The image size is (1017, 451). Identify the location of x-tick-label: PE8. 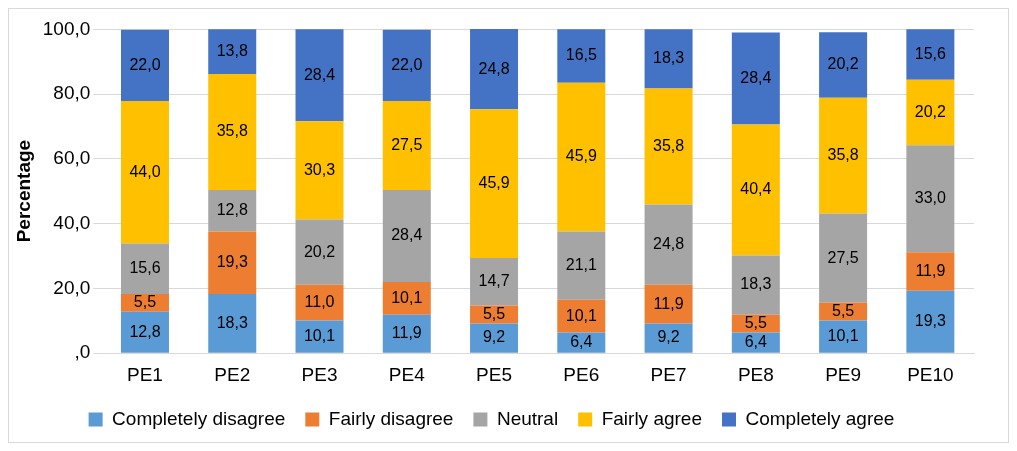
(755, 374).